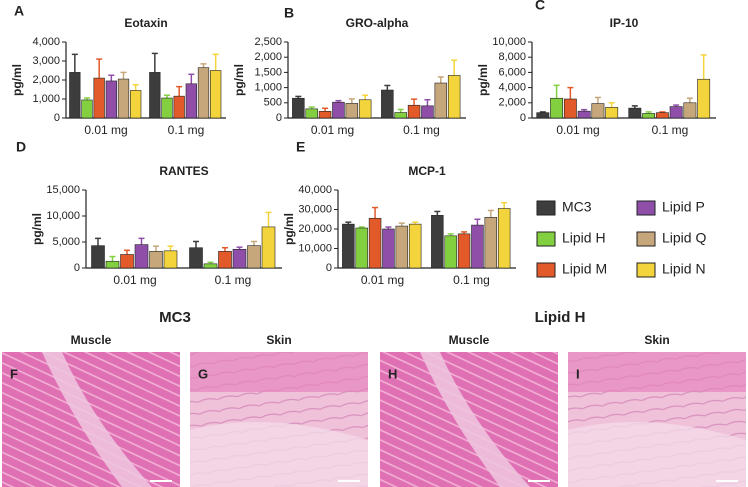 The image size is (748, 487). Describe the element at coordinates (203, 373) in the screenshot. I see `panel-letter: G` at that location.